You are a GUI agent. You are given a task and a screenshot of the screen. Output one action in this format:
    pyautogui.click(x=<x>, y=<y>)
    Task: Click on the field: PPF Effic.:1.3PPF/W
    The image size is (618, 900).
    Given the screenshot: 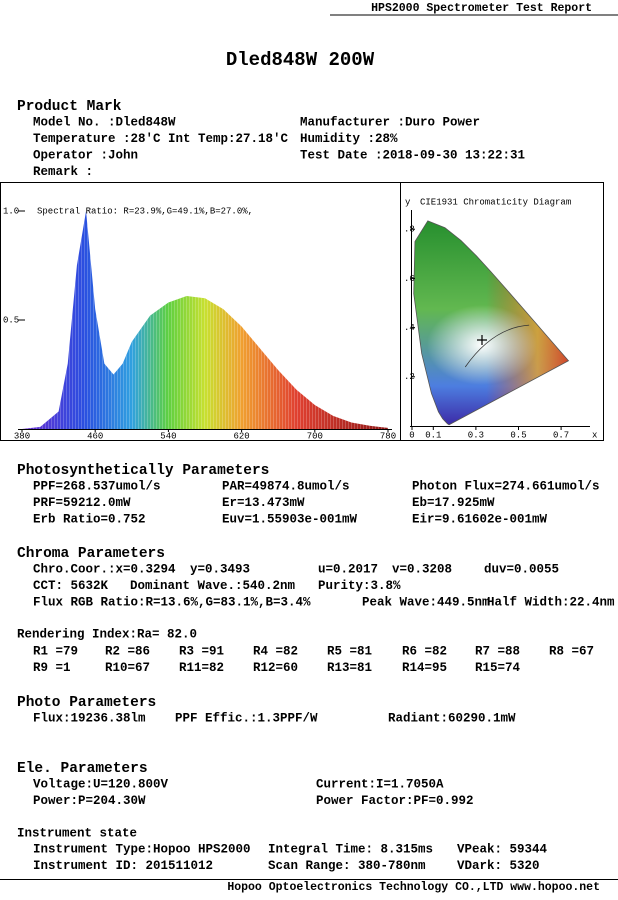 What is the action you would take?
    pyautogui.click(x=246, y=718)
    